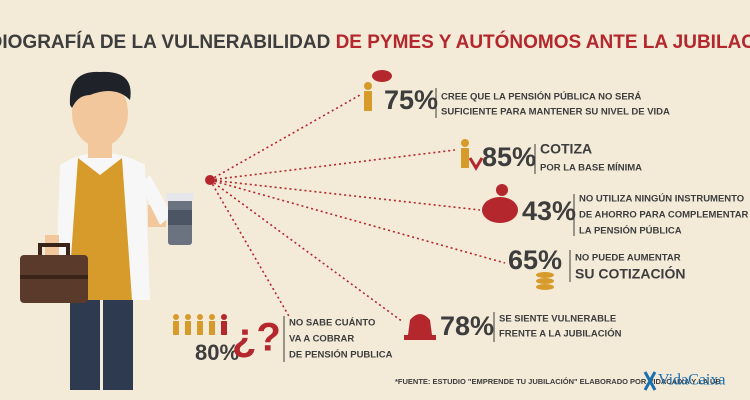 Image resolution: width=750 pixels, height=400 pixels. What do you see at coordinates (543, 42) in the screenshot?
I see `title-part2: DE PYMES Y AUTÓNOMOS ANTE LA JUBILACIÓN` at bounding box center [543, 42].